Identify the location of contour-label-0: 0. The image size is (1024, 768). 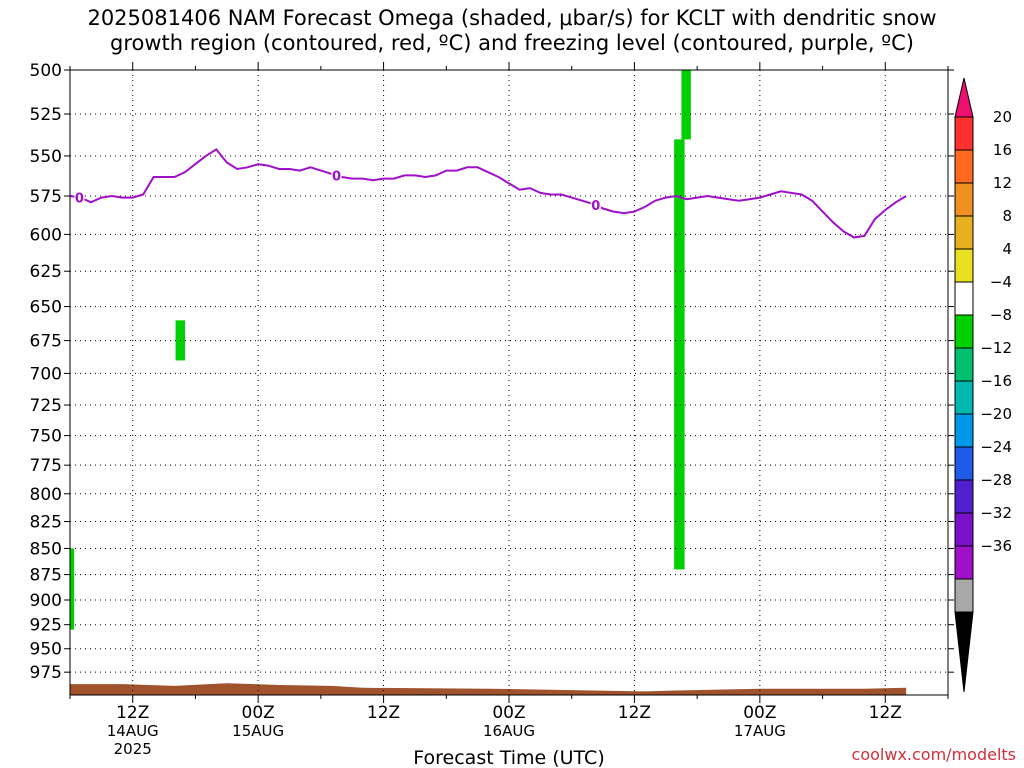
(79, 198).